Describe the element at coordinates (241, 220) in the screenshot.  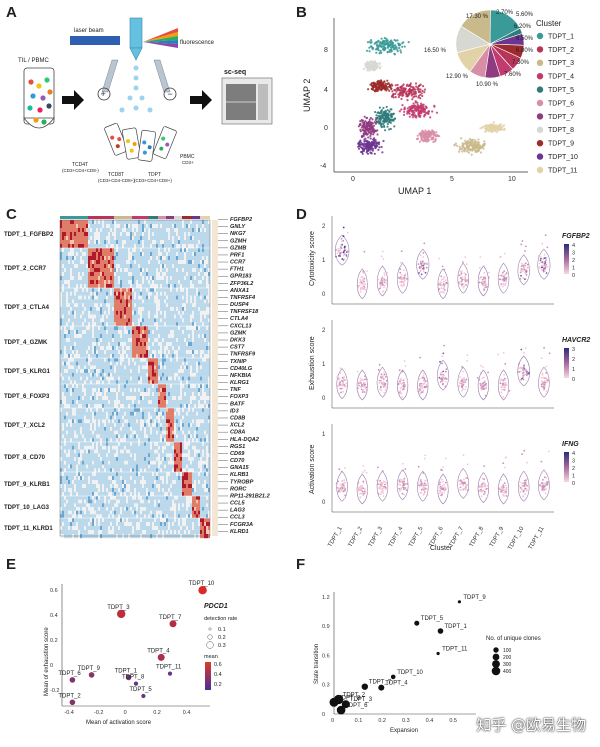
I see `gene-label: FGFBP2` at that location.